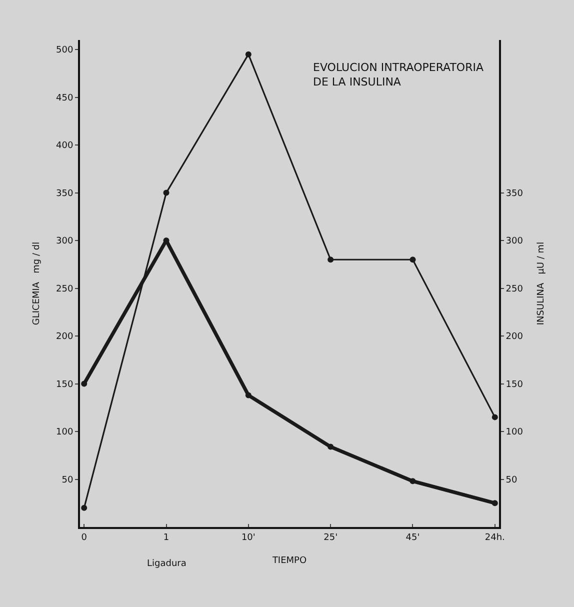 This screenshot has height=607, width=574. Describe the element at coordinates (65, 385) in the screenshot. I see `y-tick-label: 150` at that location.